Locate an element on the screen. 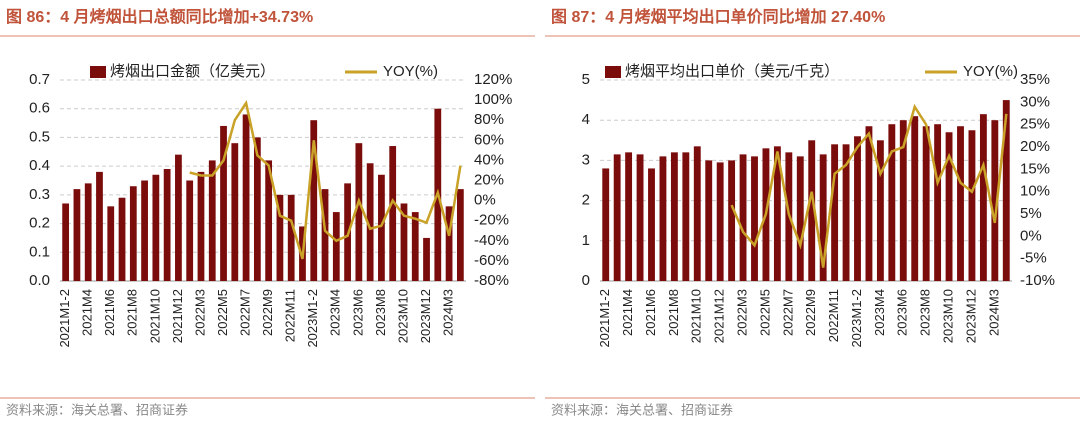 Image resolution: width=1080 pixels, height=422 pixels. y2-tick-label: -40% is located at coordinates (491, 240).